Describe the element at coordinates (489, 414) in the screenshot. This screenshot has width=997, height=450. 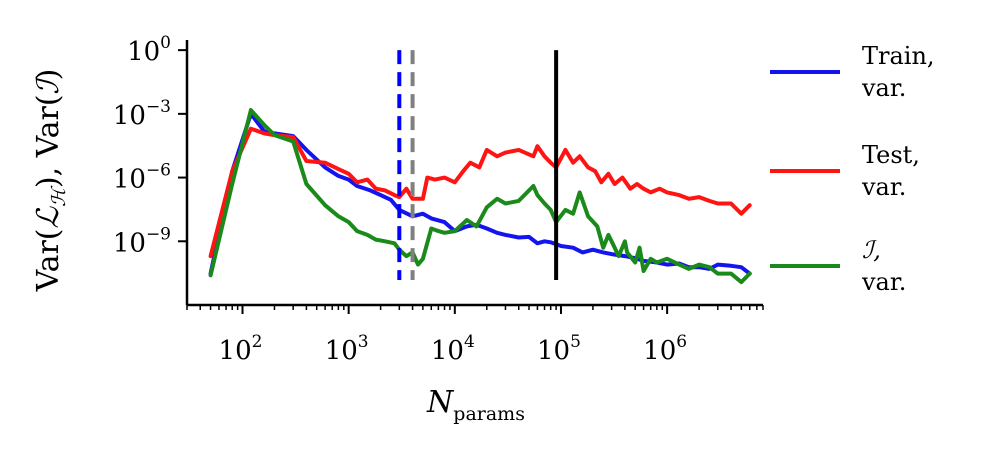
I see `x-axis-title-subscript: params` at that location.